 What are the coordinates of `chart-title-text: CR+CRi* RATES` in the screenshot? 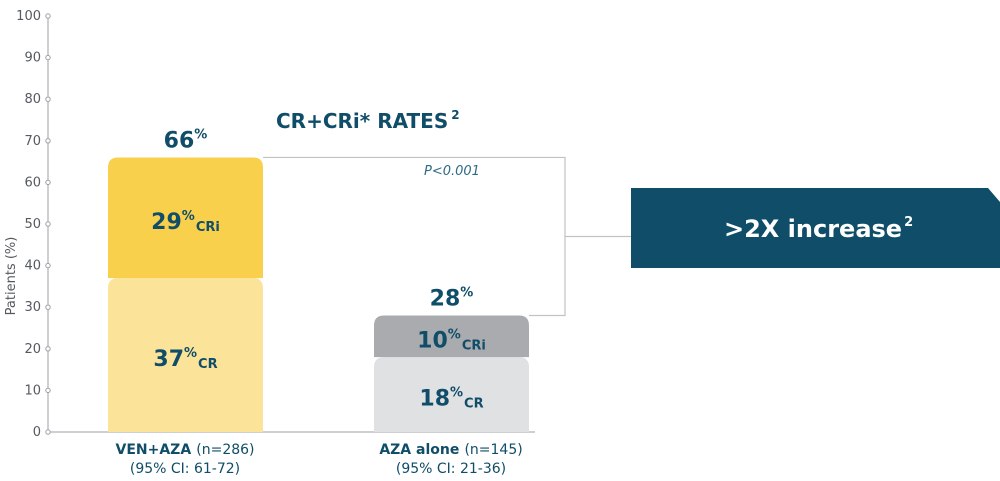 It's located at (362, 121).